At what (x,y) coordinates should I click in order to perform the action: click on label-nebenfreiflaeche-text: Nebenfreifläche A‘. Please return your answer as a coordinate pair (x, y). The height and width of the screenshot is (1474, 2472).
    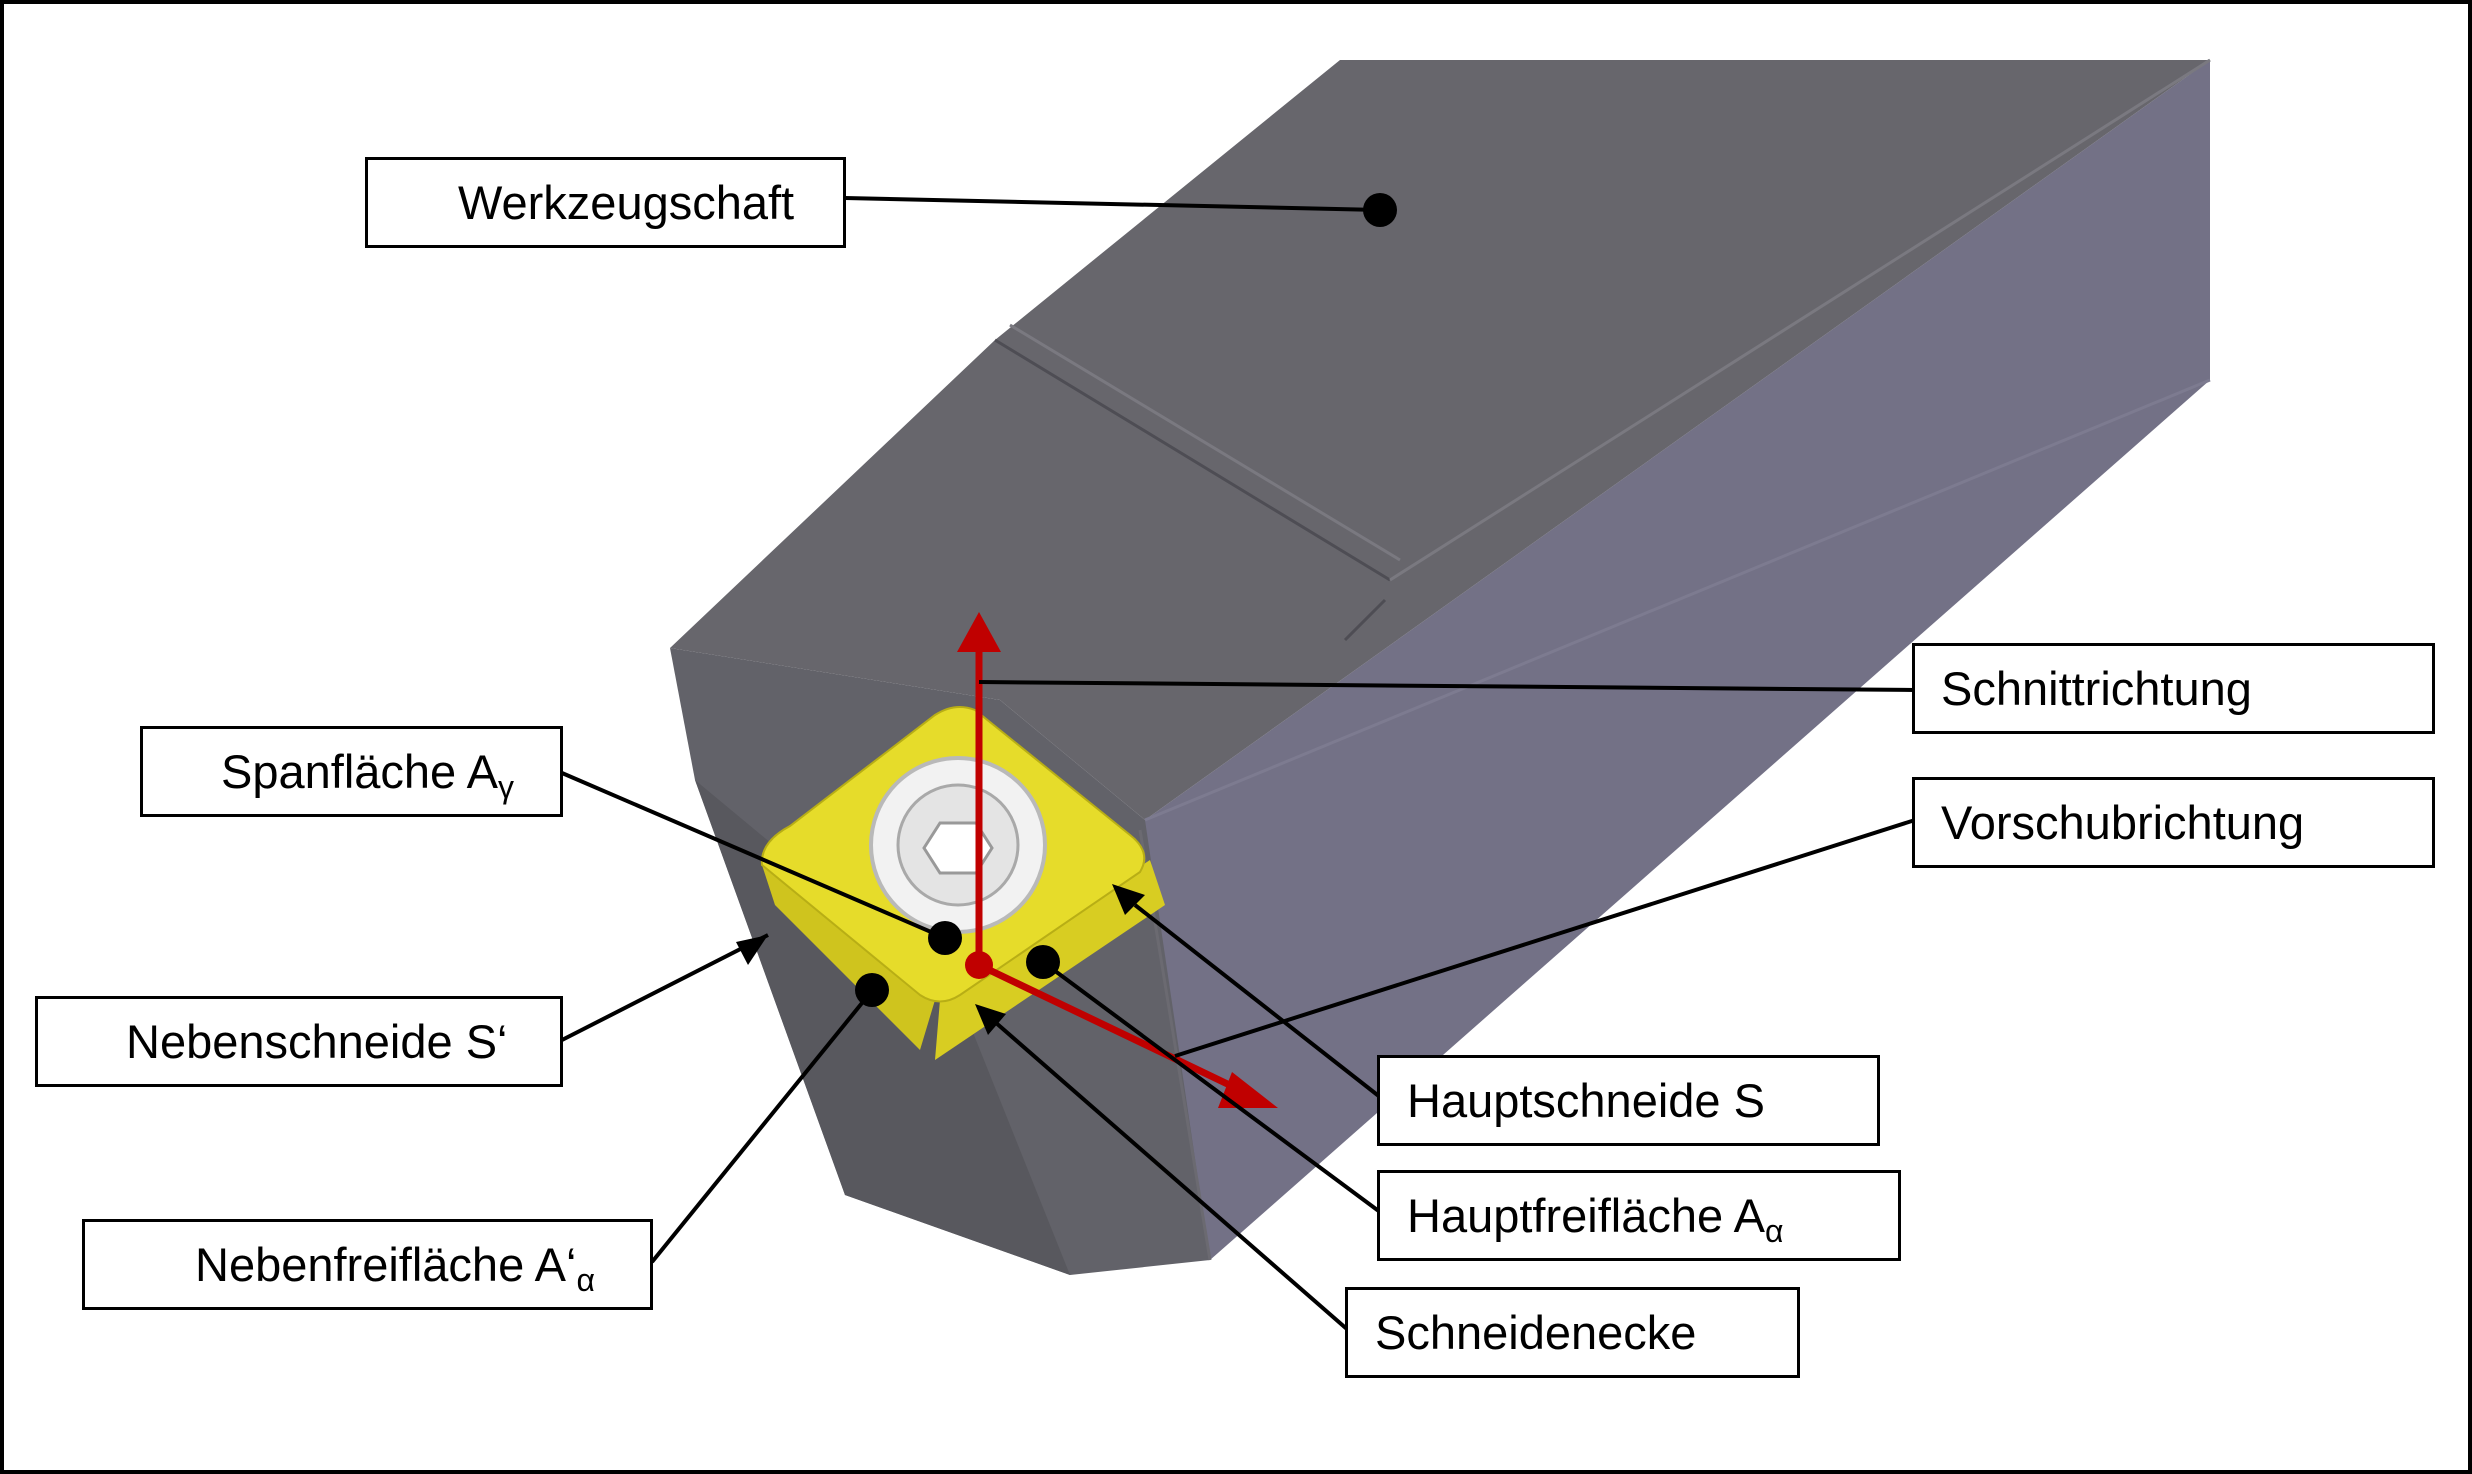
    Looking at the image, I should click on (386, 1264).